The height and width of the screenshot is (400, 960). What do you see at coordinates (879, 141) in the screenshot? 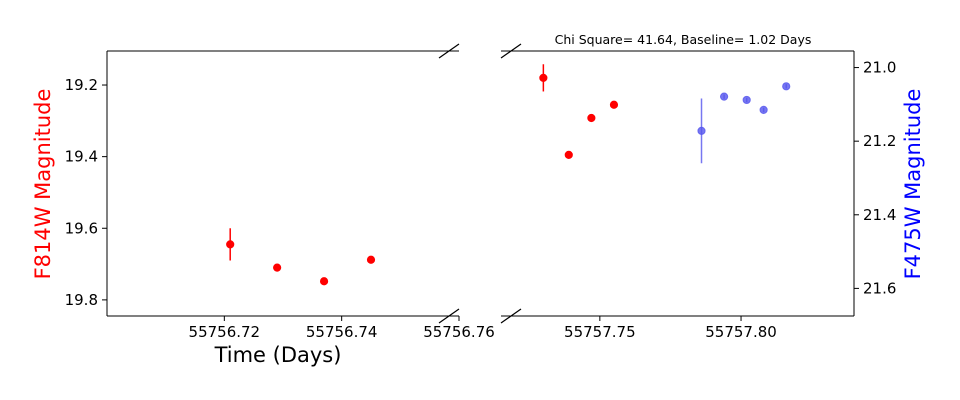
I see `y-tick-label-right: 21.2` at bounding box center [879, 141].